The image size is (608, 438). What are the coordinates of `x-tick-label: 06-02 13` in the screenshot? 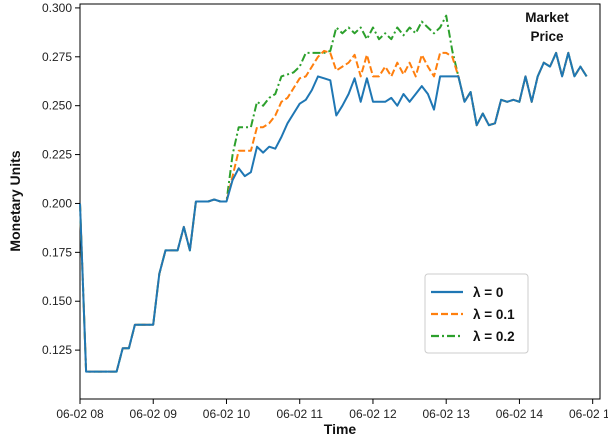 It's located at (447, 414).